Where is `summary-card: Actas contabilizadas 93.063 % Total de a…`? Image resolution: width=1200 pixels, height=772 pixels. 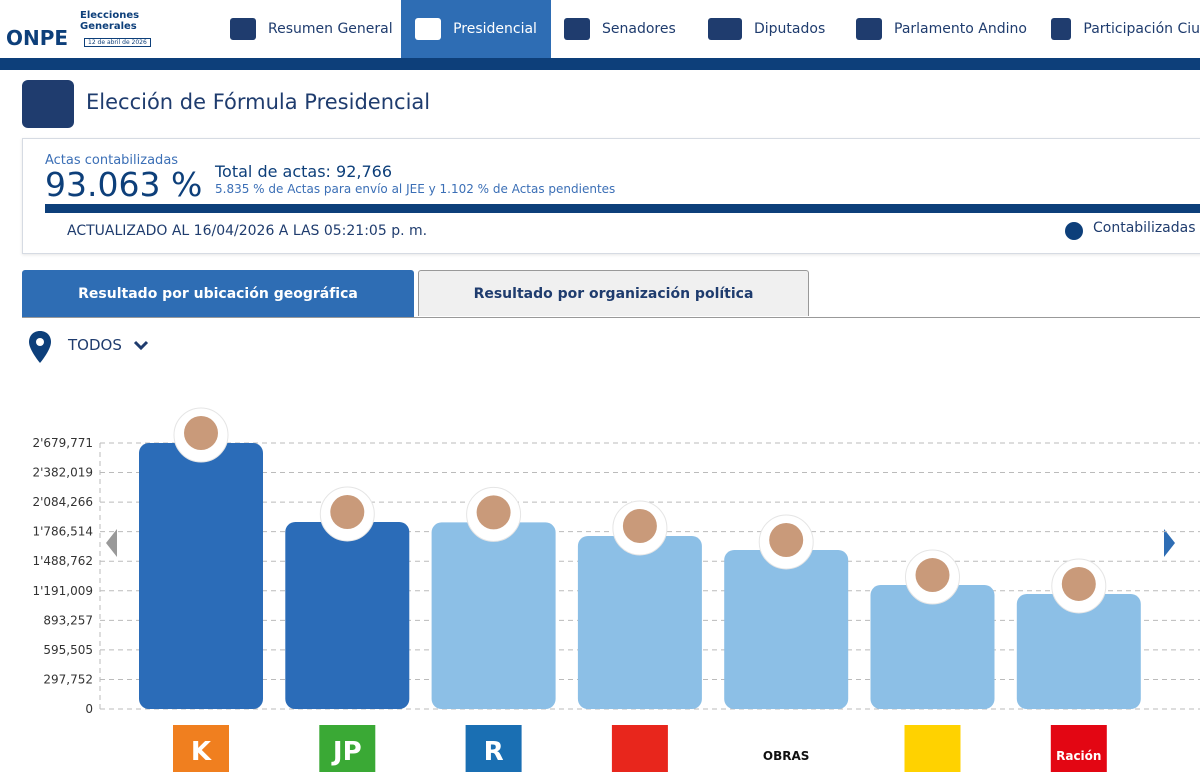
summary-card: Actas contabilizadas 93.063 % Total de a… is located at coordinates (611, 196).